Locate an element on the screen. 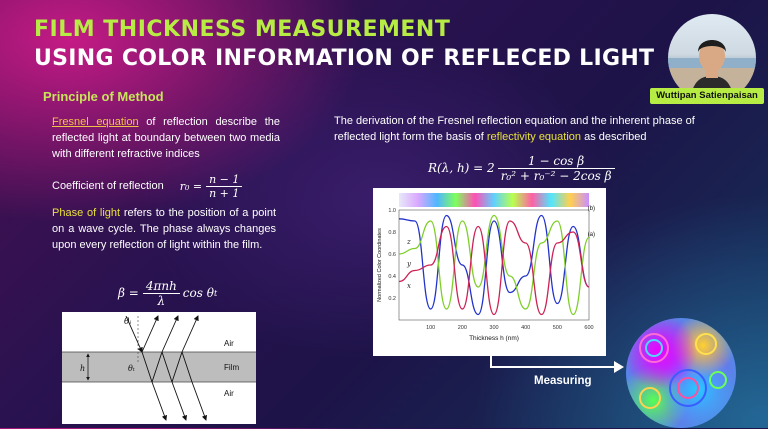 The height and width of the screenshot is (429, 768). interference-pattern-icon is located at coordinates (683, 371).